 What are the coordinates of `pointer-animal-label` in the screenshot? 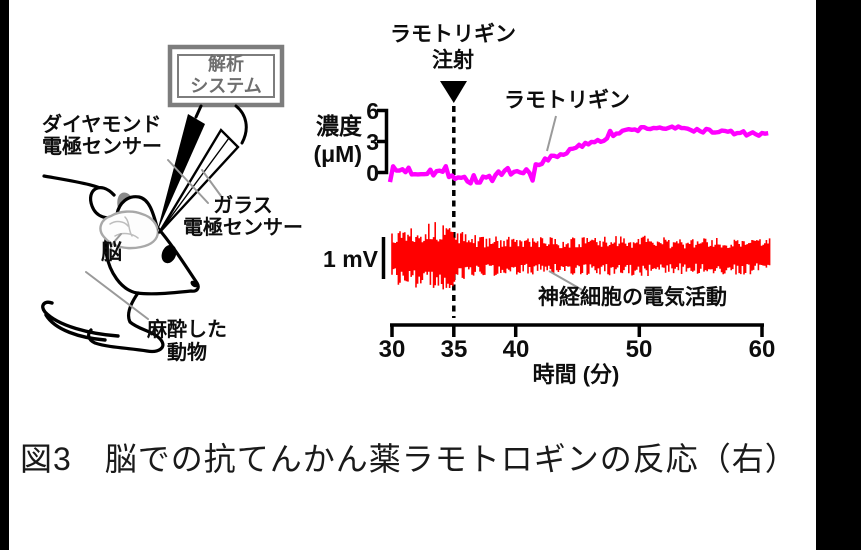 It's located at (117, 295).